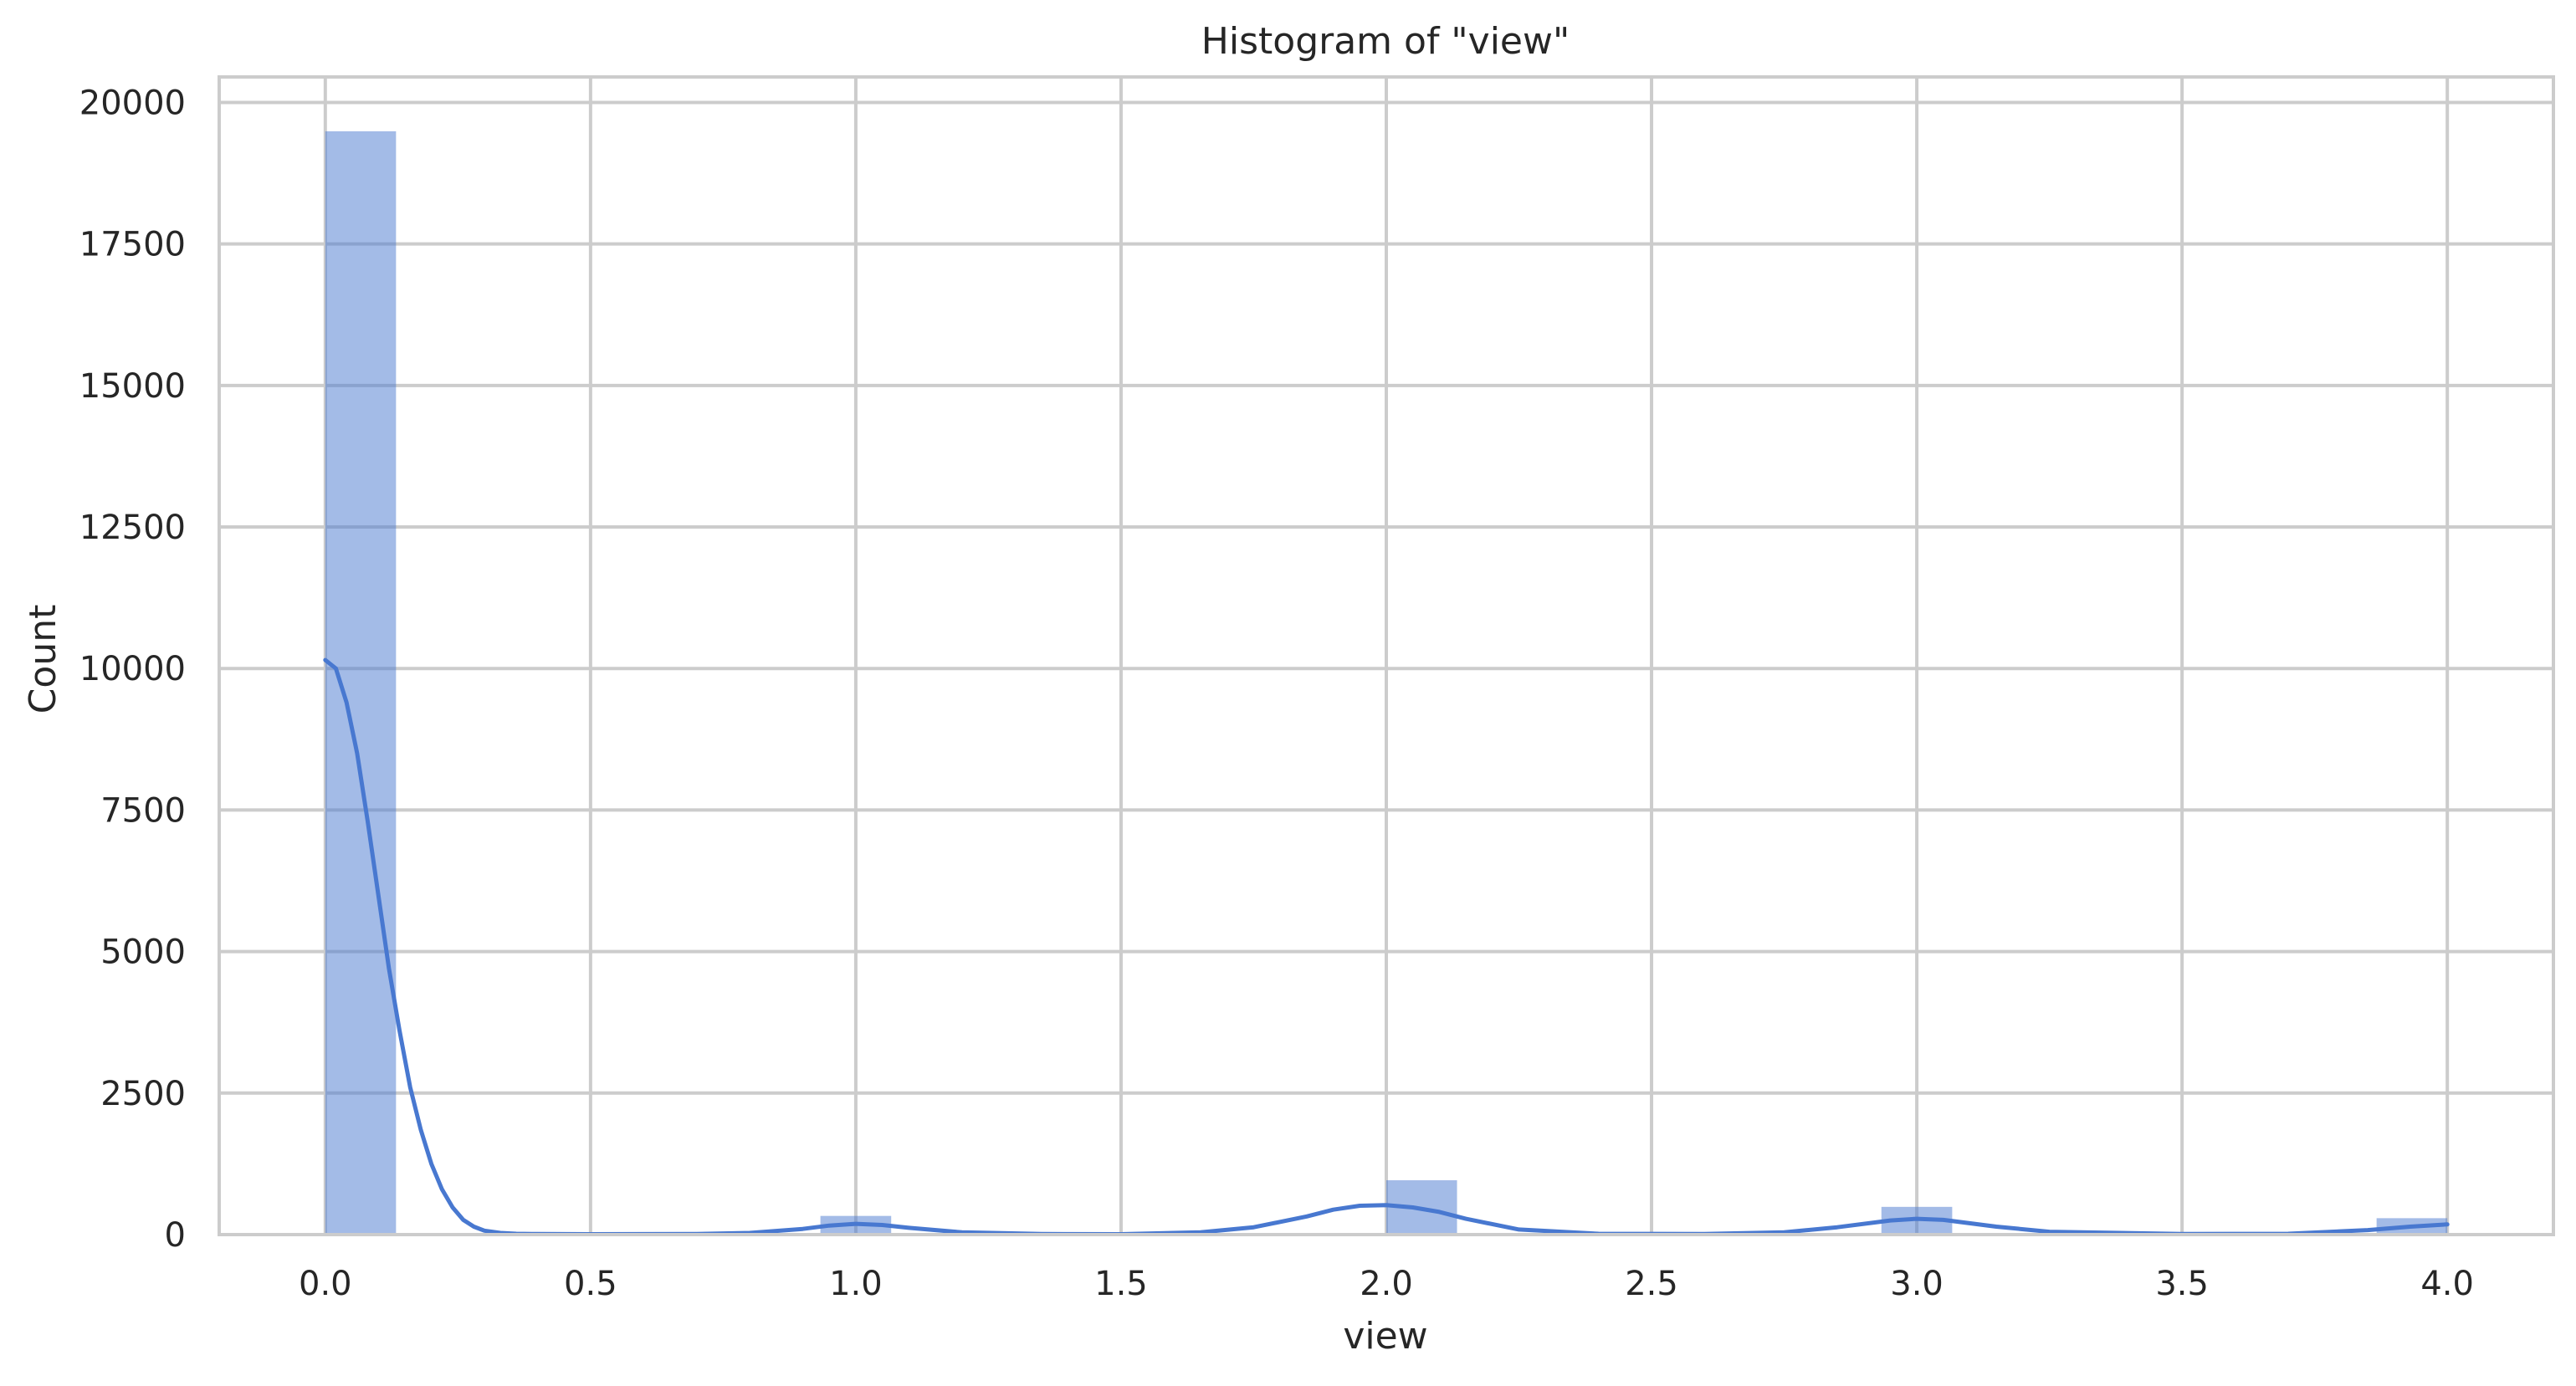  Describe the element at coordinates (43, 659) in the screenshot. I see `y-axis-title: Count` at that location.